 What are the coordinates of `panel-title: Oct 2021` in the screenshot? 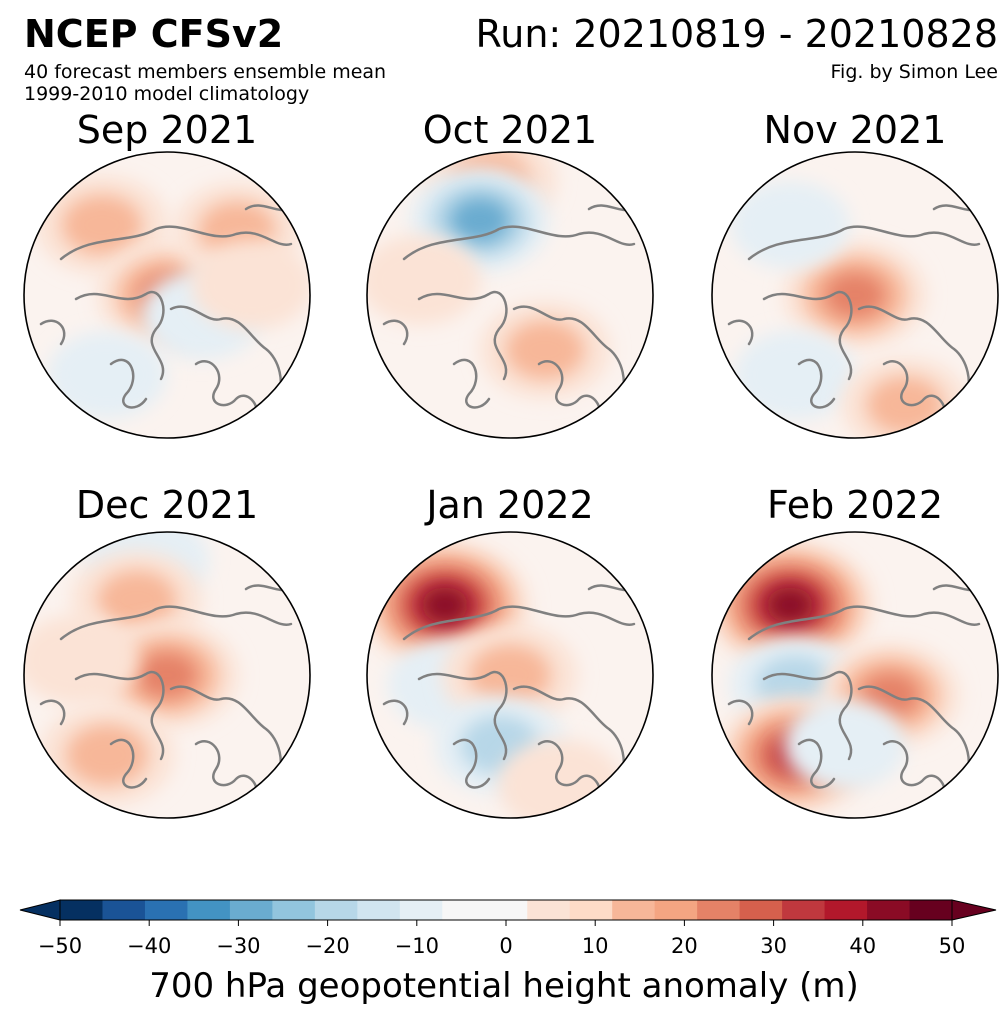 It's located at (510, 130).